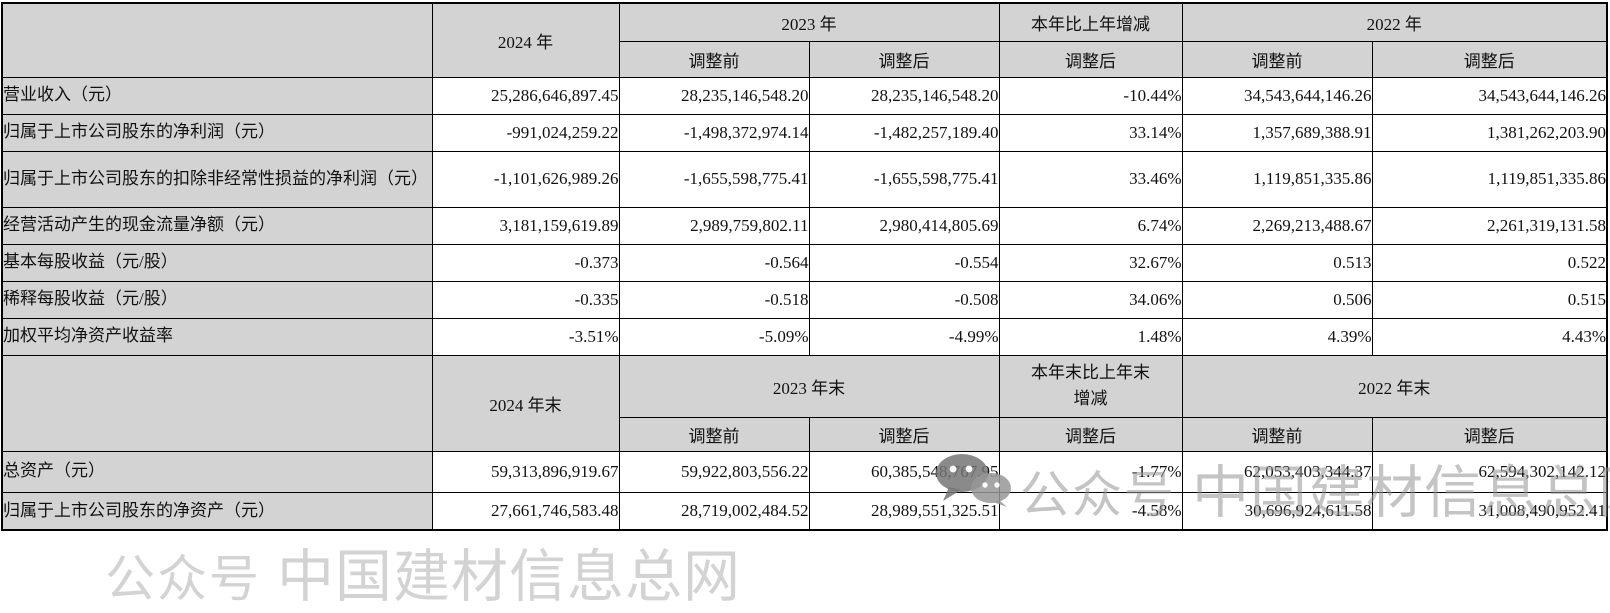 The width and height of the screenshot is (1610, 613). Describe the element at coordinates (904, 225) in the screenshot. I see `cell-2023-after: 2,980,414,805.69` at that location.